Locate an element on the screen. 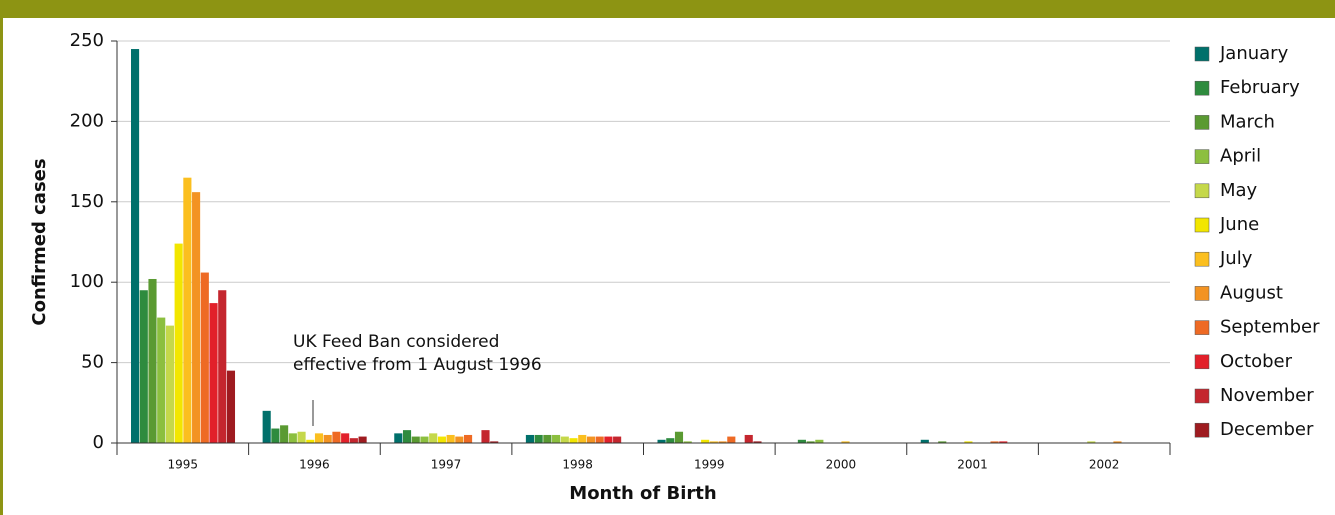 This screenshot has height=515, width=1335. y-tick-label: 250 is located at coordinates (87, 40).